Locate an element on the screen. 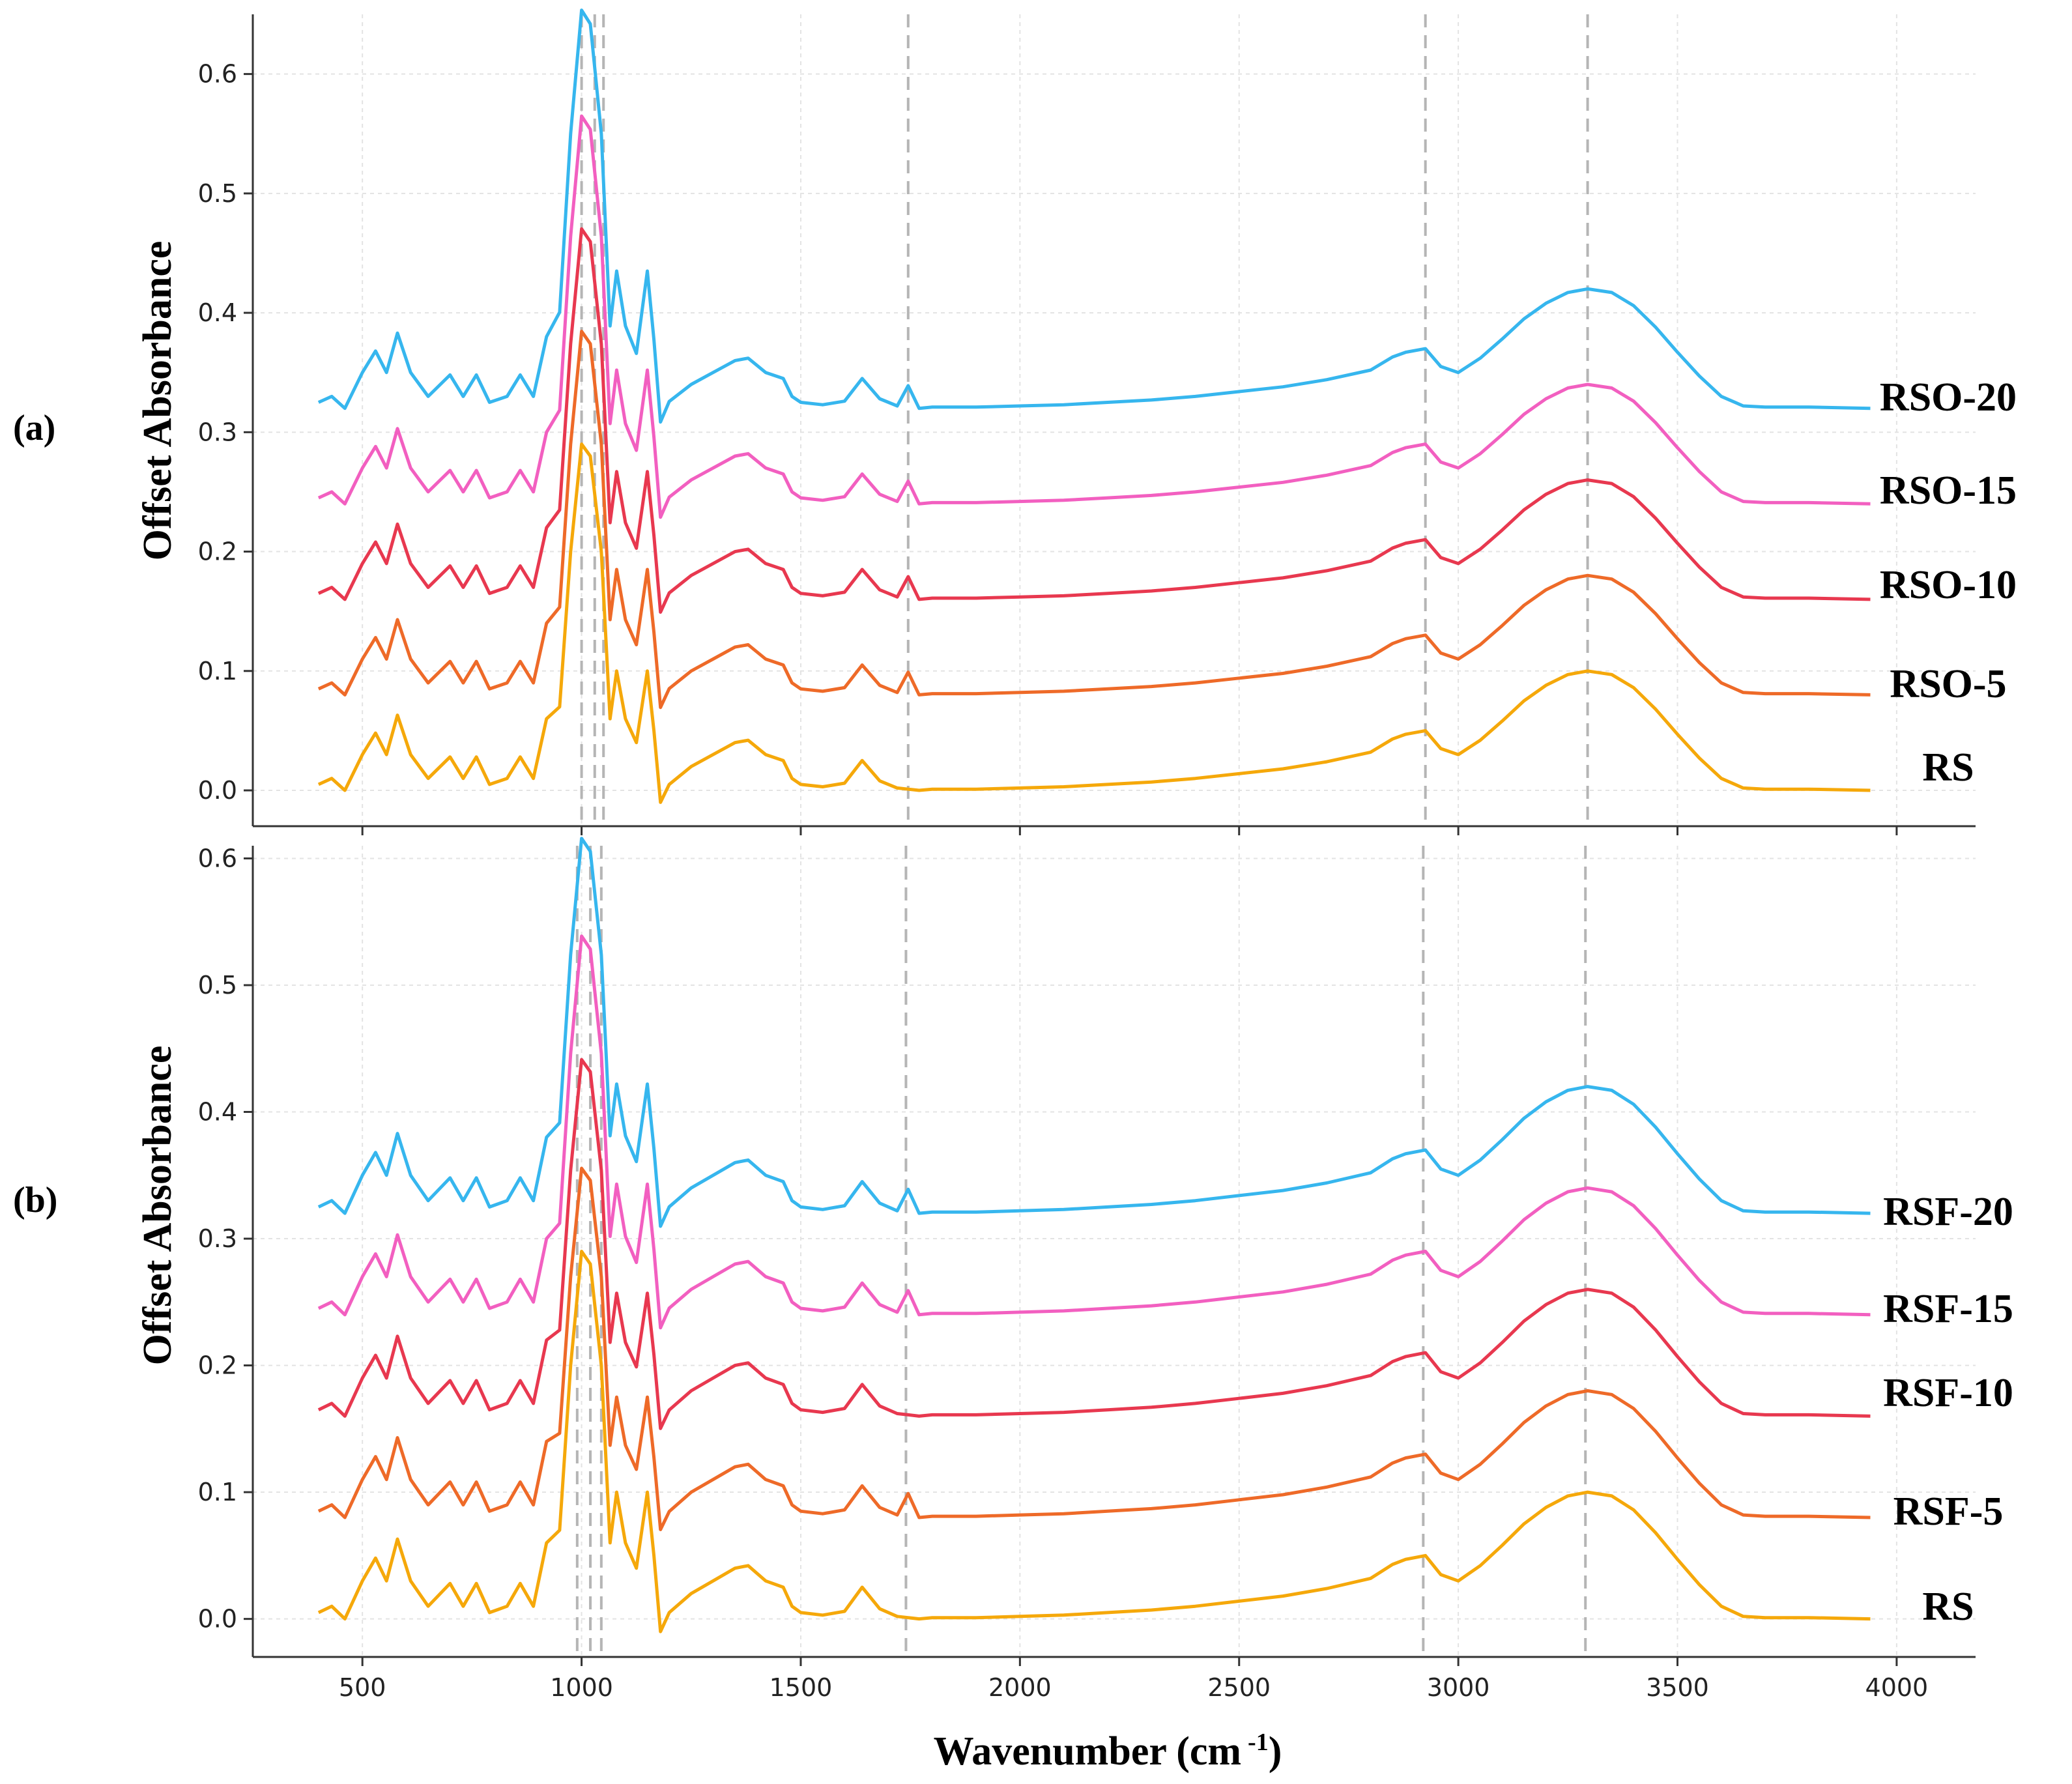 This screenshot has height=1784, width=2072. x-tick-label: 4000 is located at coordinates (1897, 1688).